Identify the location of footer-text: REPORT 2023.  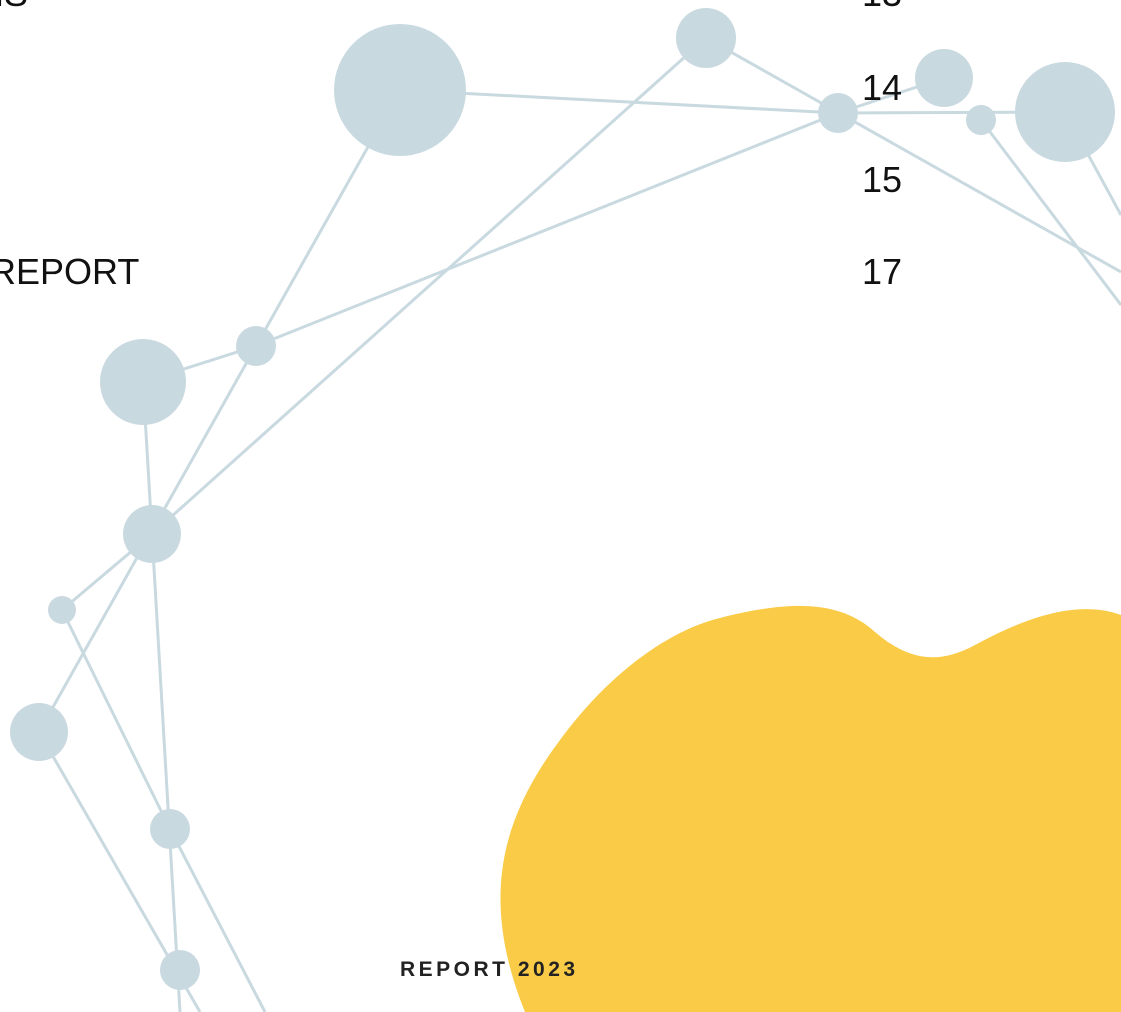
(489, 969).